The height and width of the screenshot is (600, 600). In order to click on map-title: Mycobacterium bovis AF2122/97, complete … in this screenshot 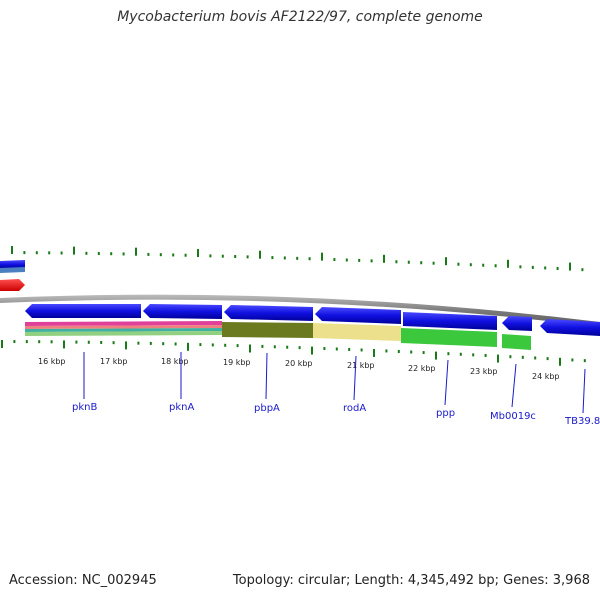, I will do `click(300, 17)`.